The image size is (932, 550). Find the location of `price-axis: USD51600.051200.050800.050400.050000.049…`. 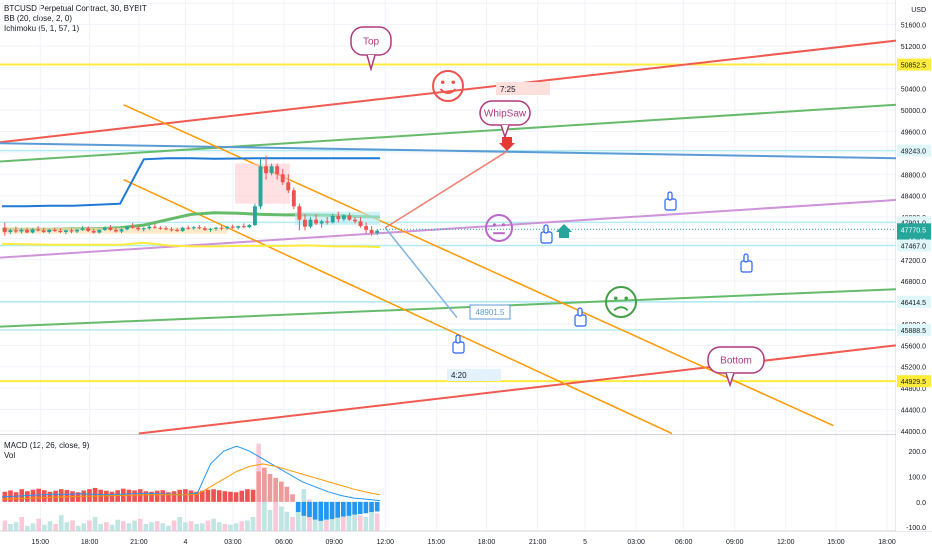

price-axis: USD51600.051200.050800.050400.050000.049… is located at coordinates (914, 266).